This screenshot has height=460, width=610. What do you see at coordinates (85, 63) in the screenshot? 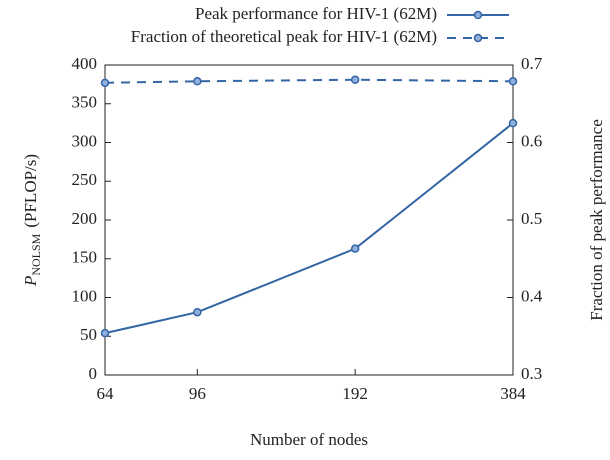
I see `y-tick-label: 400` at bounding box center [85, 63].